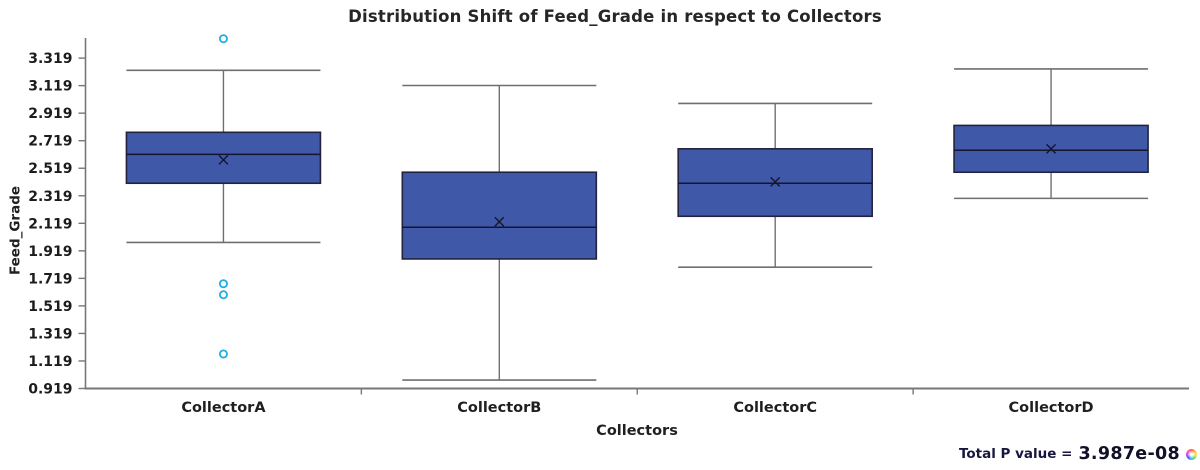  Describe the element at coordinates (50, 197) in the screenshot. I see `y-tick-label: 2.319` at that location.